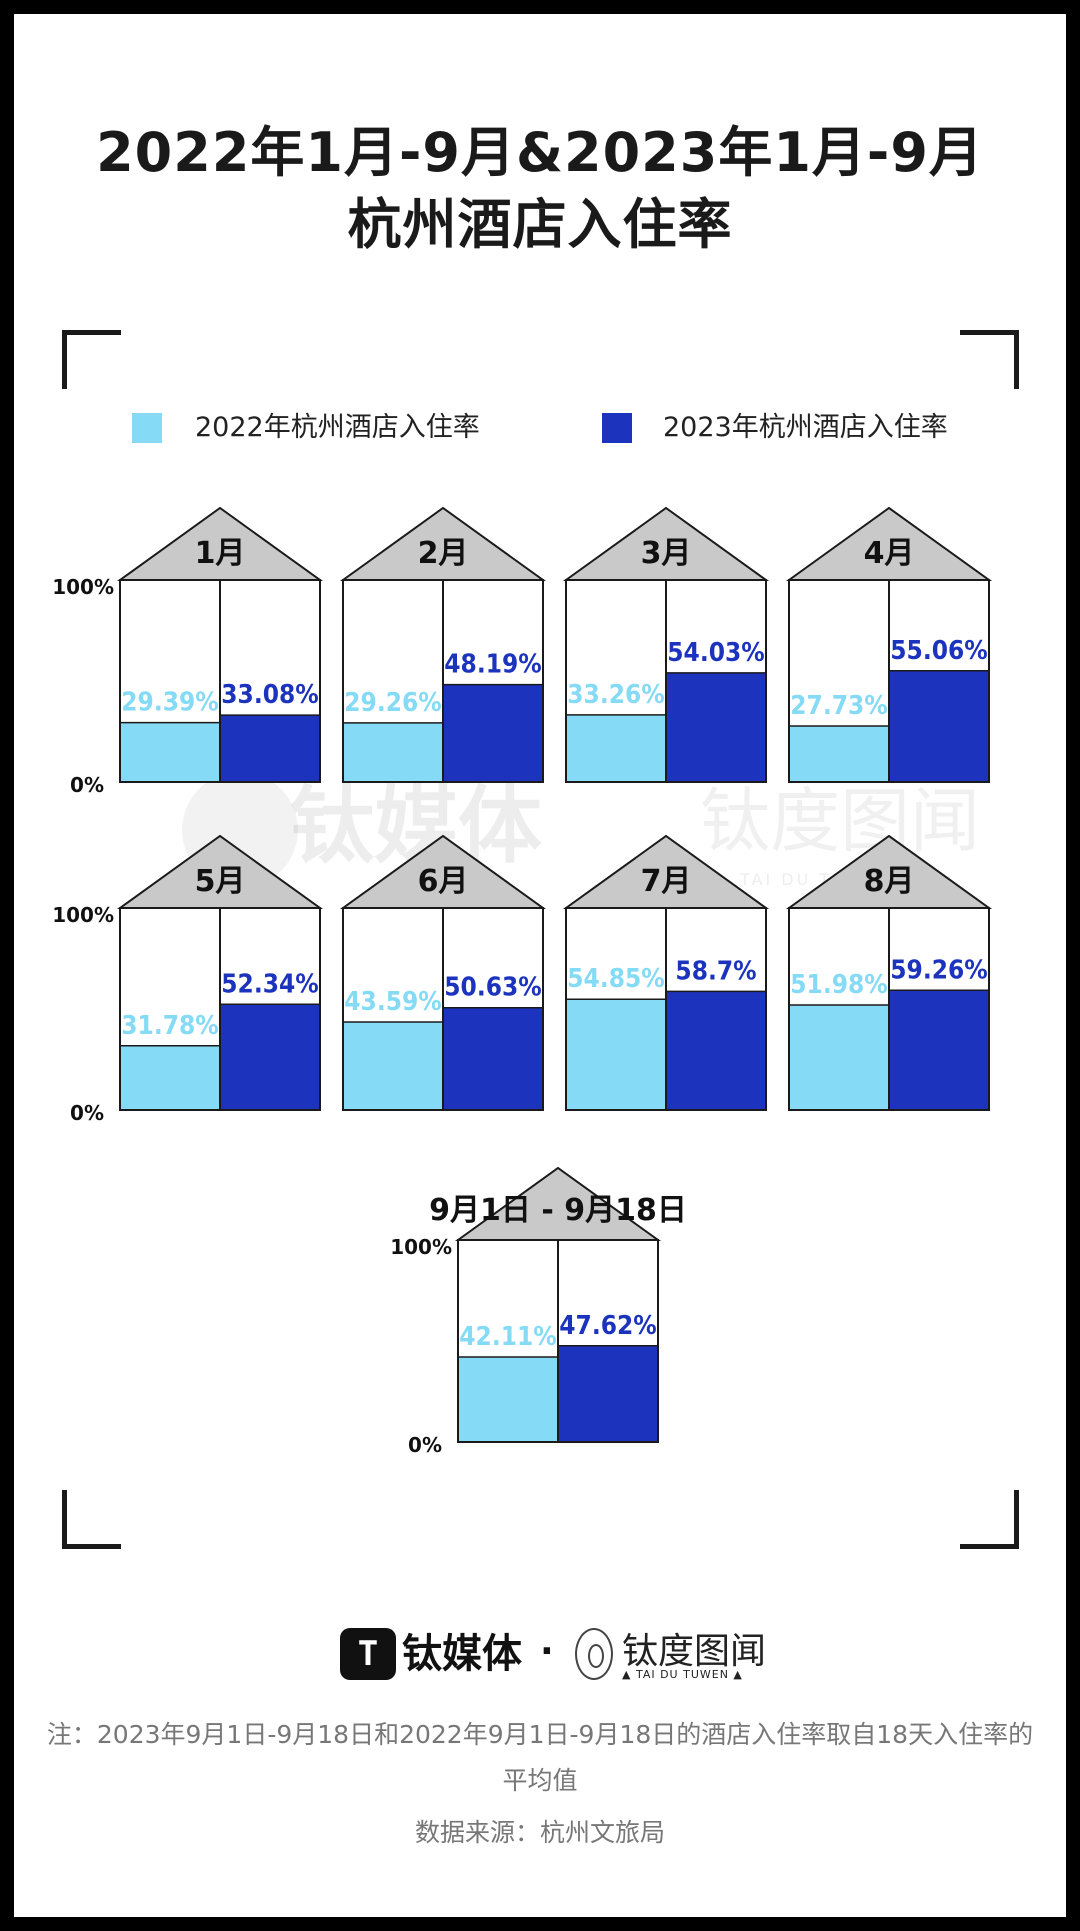 The image size is (1080, 1931). I want to click on category-label: 9月1日 - 9月18日, so click(558, 1210).